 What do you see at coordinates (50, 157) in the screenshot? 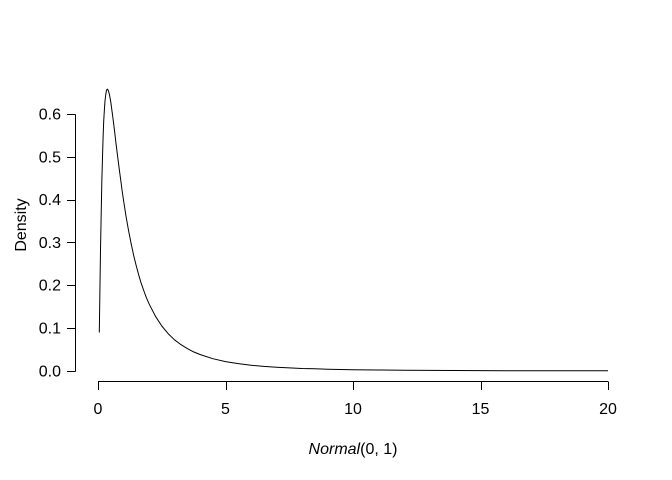
I see `y-tick-label: 0.5` at bounding box center [50, 157].